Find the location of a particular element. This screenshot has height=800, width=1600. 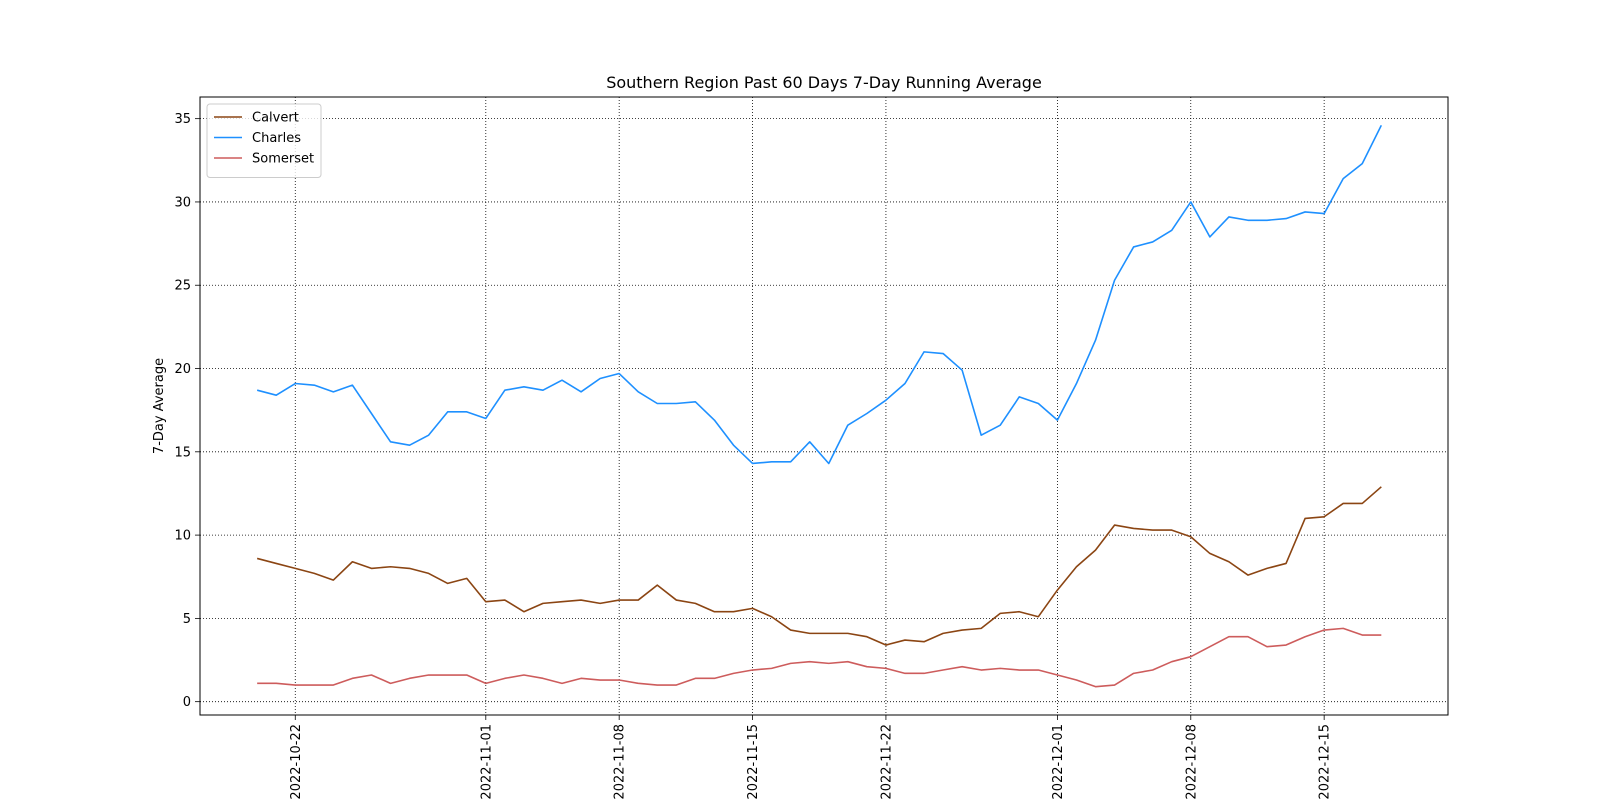

legend-box is located at coordinates (264, 140).